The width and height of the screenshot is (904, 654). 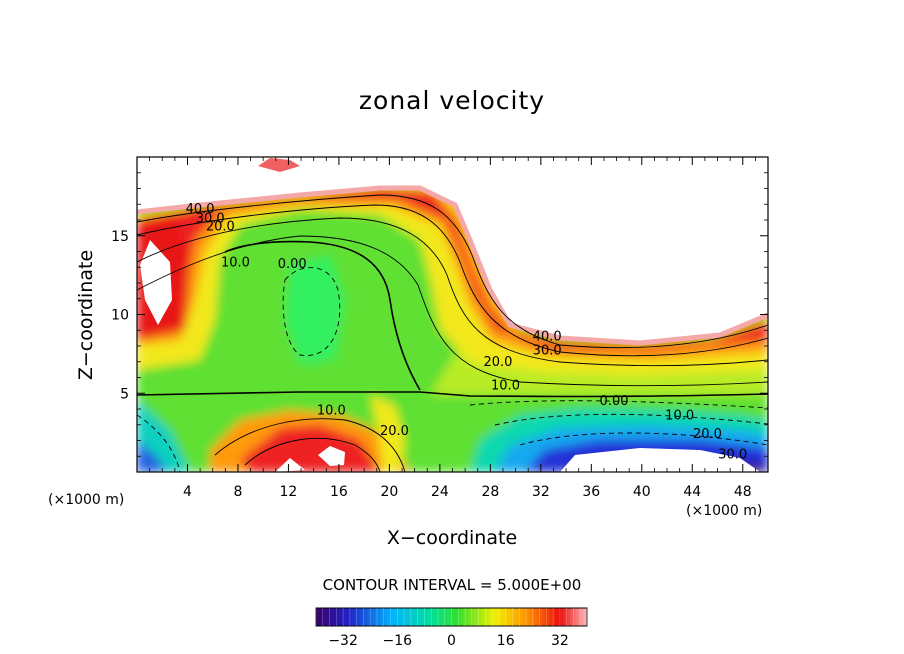 I want to click on chart-title: zonal velocity, so click(x=452, y=100).